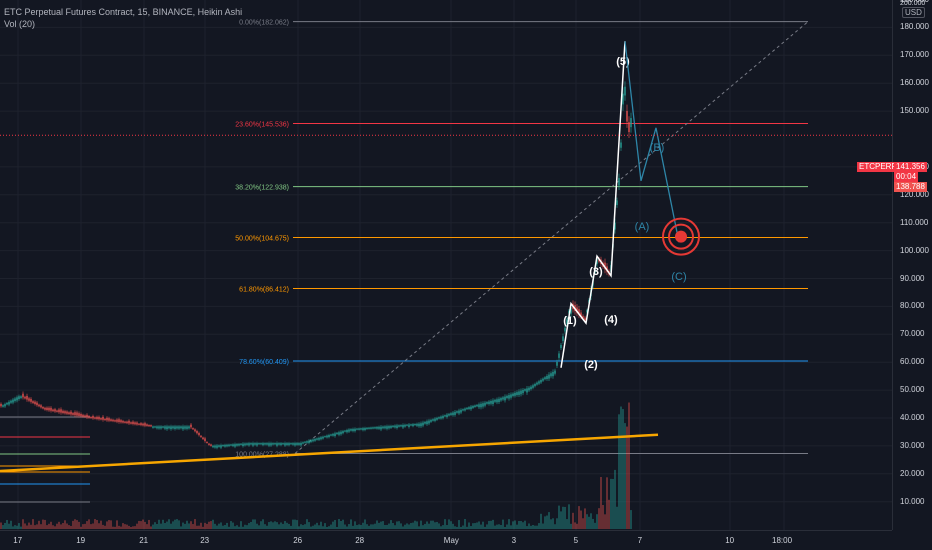 Image resolution: width=932 pixels, height=550 pixels. Describe the element at coordinates (913, 12) in the screenshot. I see `currency-badge: USD` at that location.